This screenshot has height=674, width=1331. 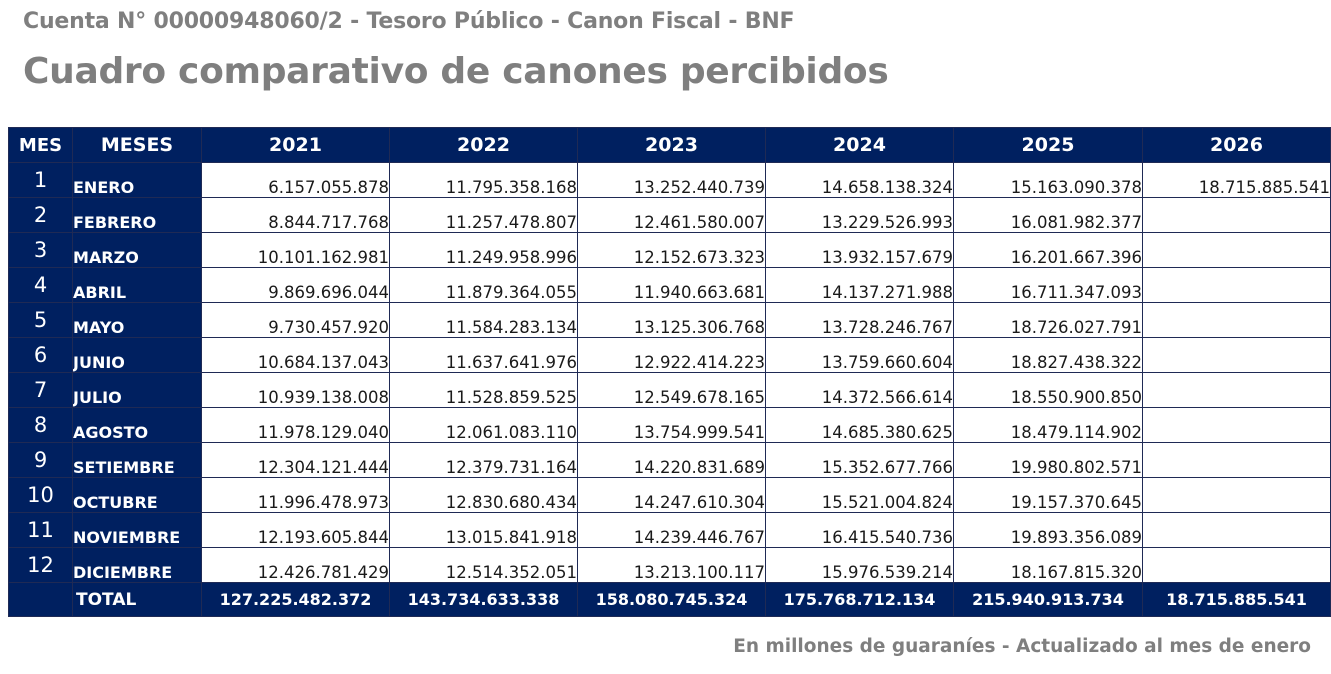 What do you see at coordinates (40, 599) in the screenshot?
I see `total-blank-cell` at bounding box center [40, 599].